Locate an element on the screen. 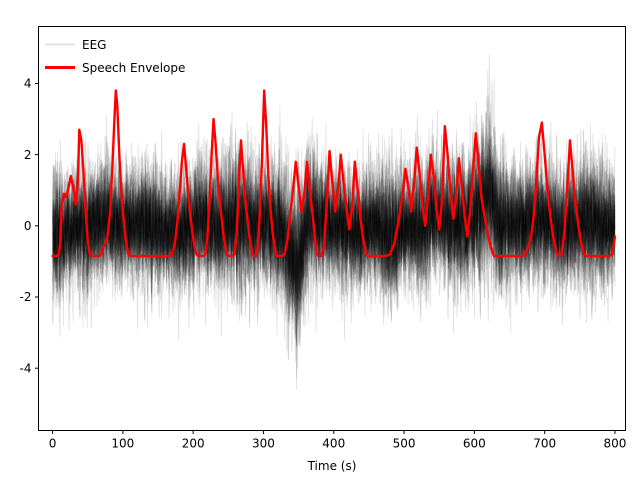  x-tick-label: 200 is located at coordinates (193, 444).